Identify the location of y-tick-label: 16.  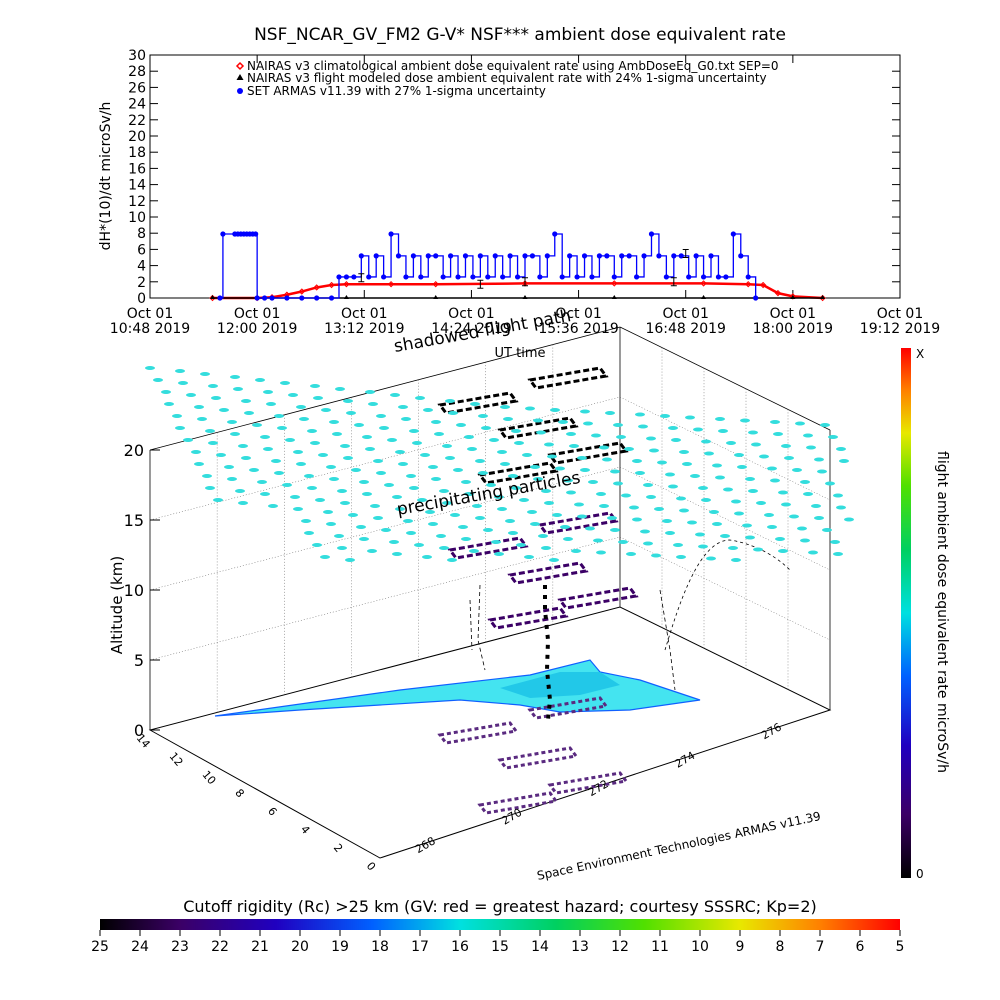
(137, 169).